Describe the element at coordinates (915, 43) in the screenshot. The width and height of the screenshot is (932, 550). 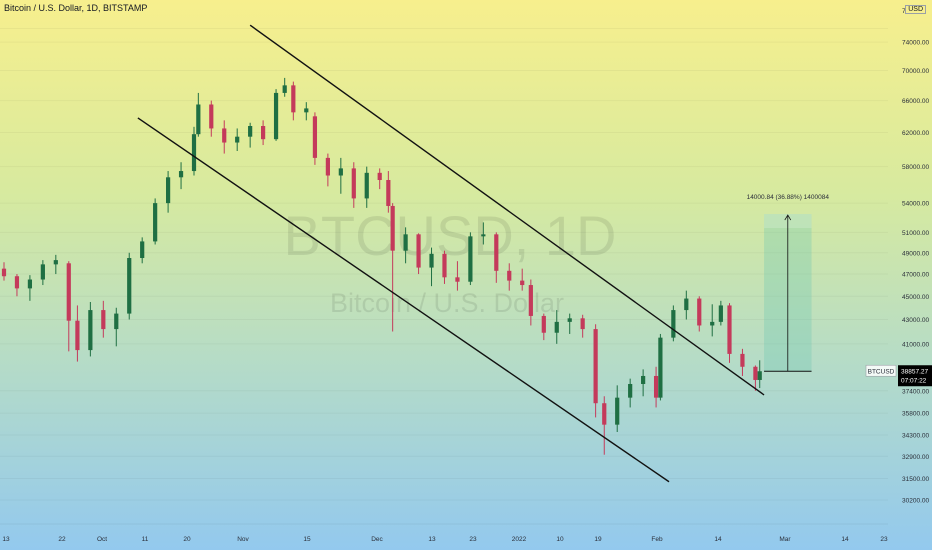
I see `price-tick-label: 74000.00` at that location.